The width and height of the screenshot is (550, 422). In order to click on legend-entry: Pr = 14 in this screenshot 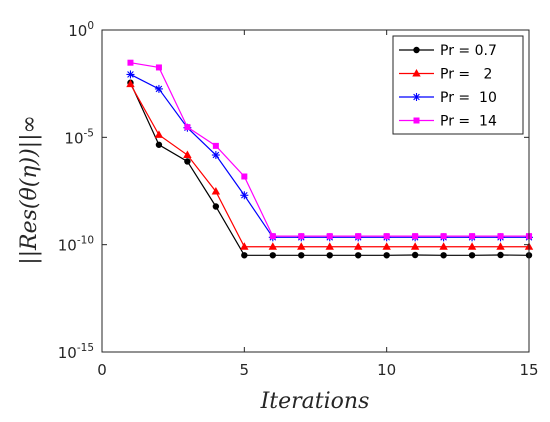, I will do `click(448, 122)`.